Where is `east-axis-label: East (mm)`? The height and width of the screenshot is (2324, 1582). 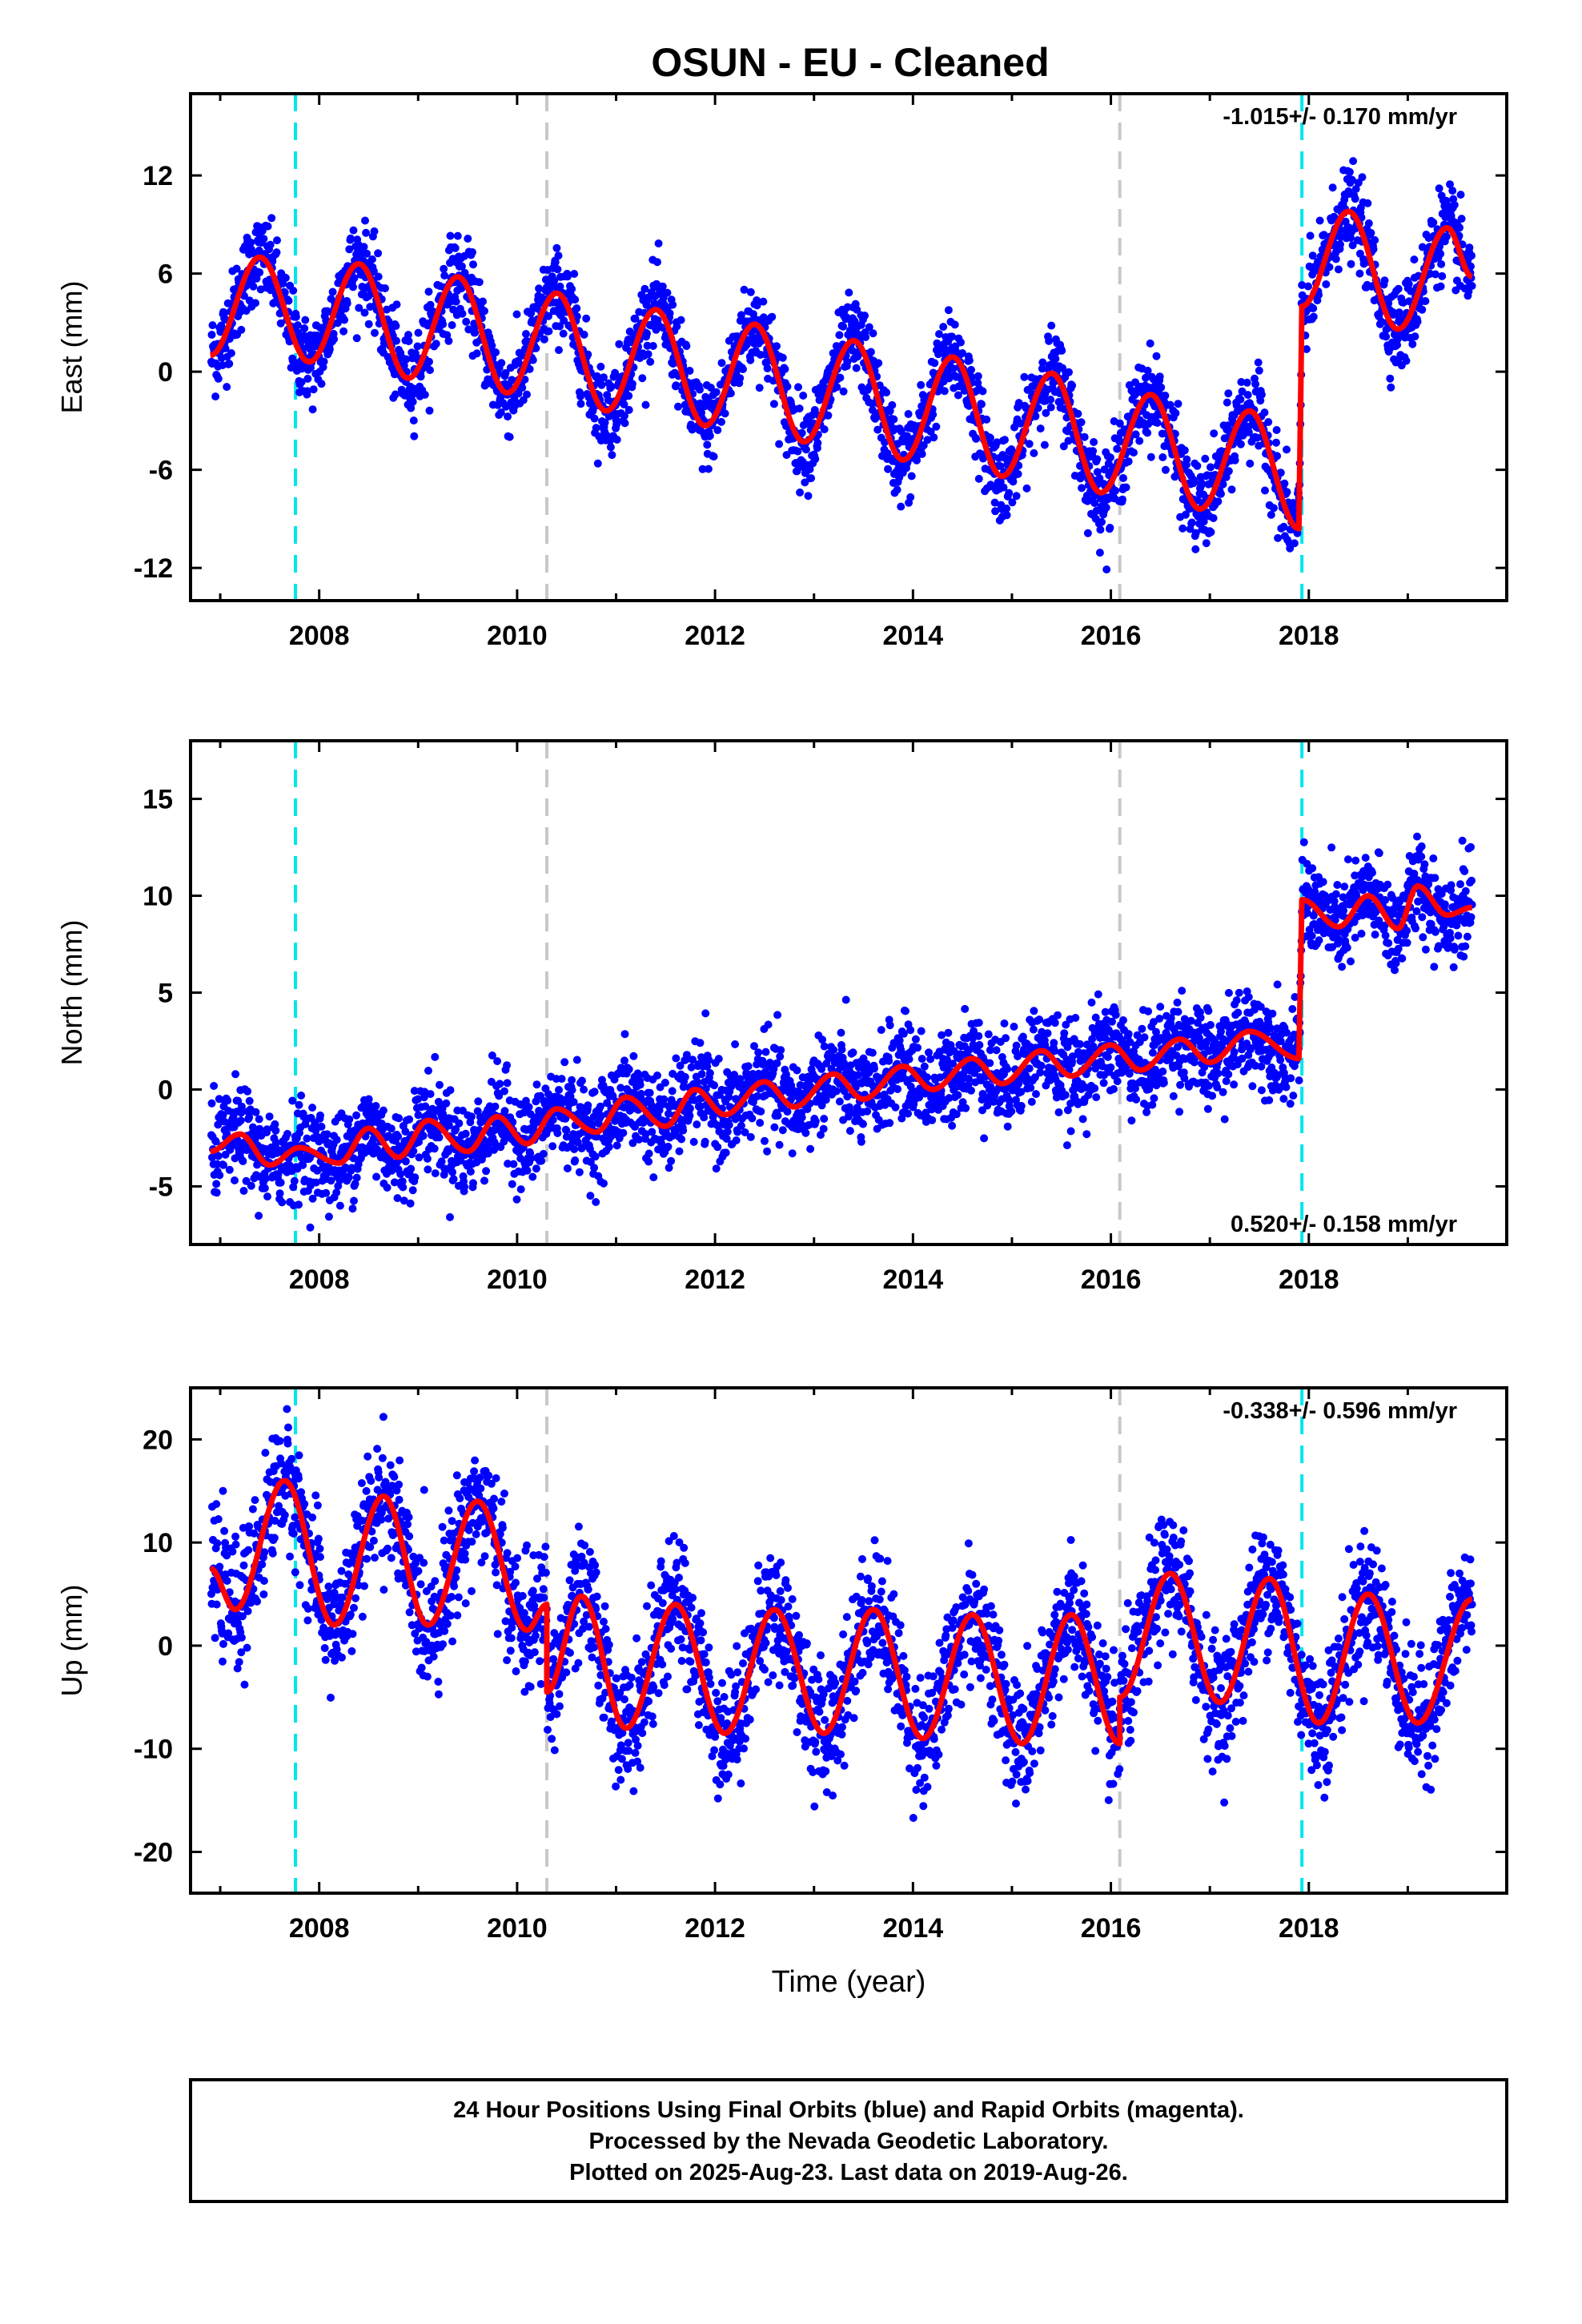 east-axis-label: East (mm) is located at coordinates (71, 347).